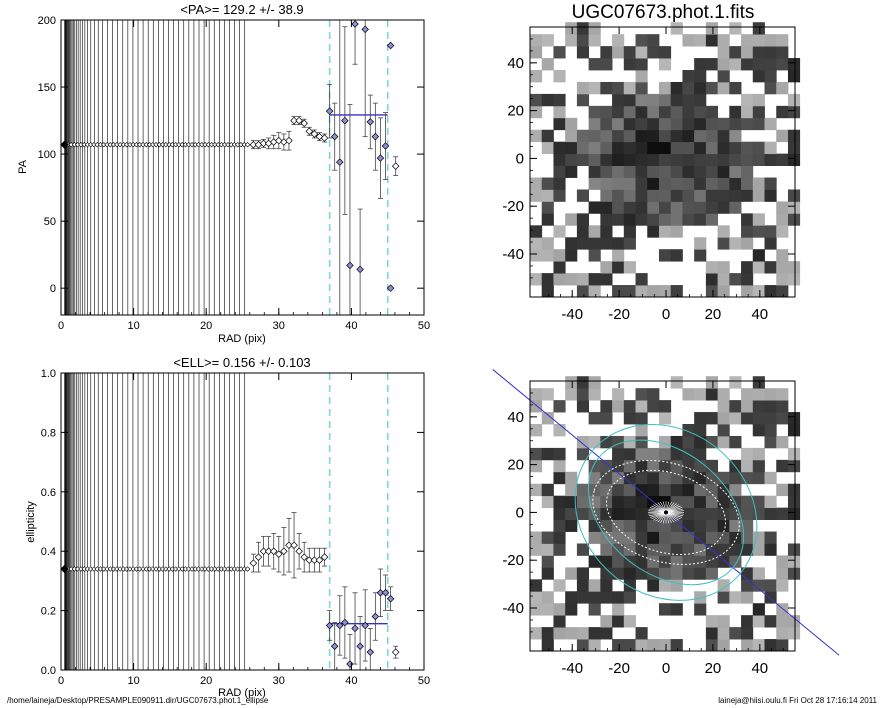  Describe the element at coordinates (619, 314) in the screenshot. I see `x-tick-label: -20` at that location.